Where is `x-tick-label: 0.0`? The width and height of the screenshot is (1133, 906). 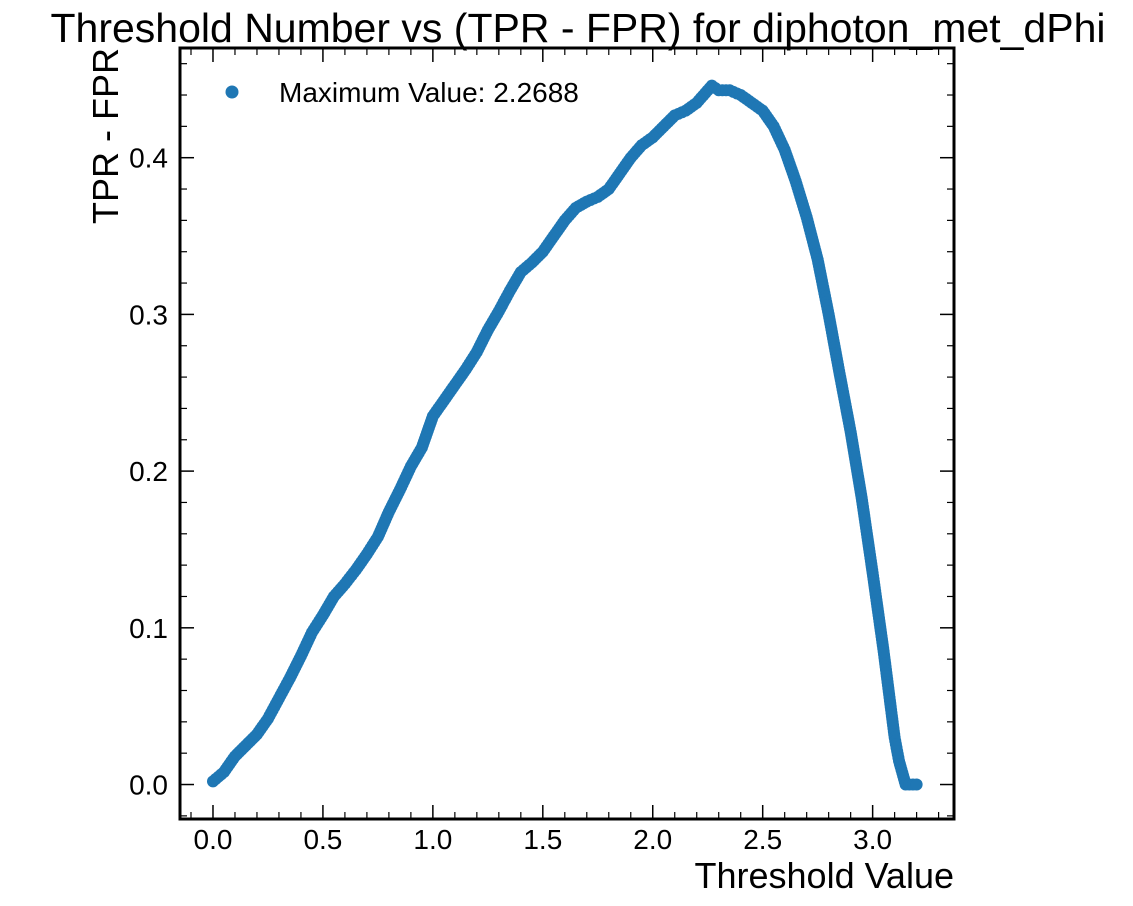 x-tick-label: 0.0 is located at coordinates (213, 839).